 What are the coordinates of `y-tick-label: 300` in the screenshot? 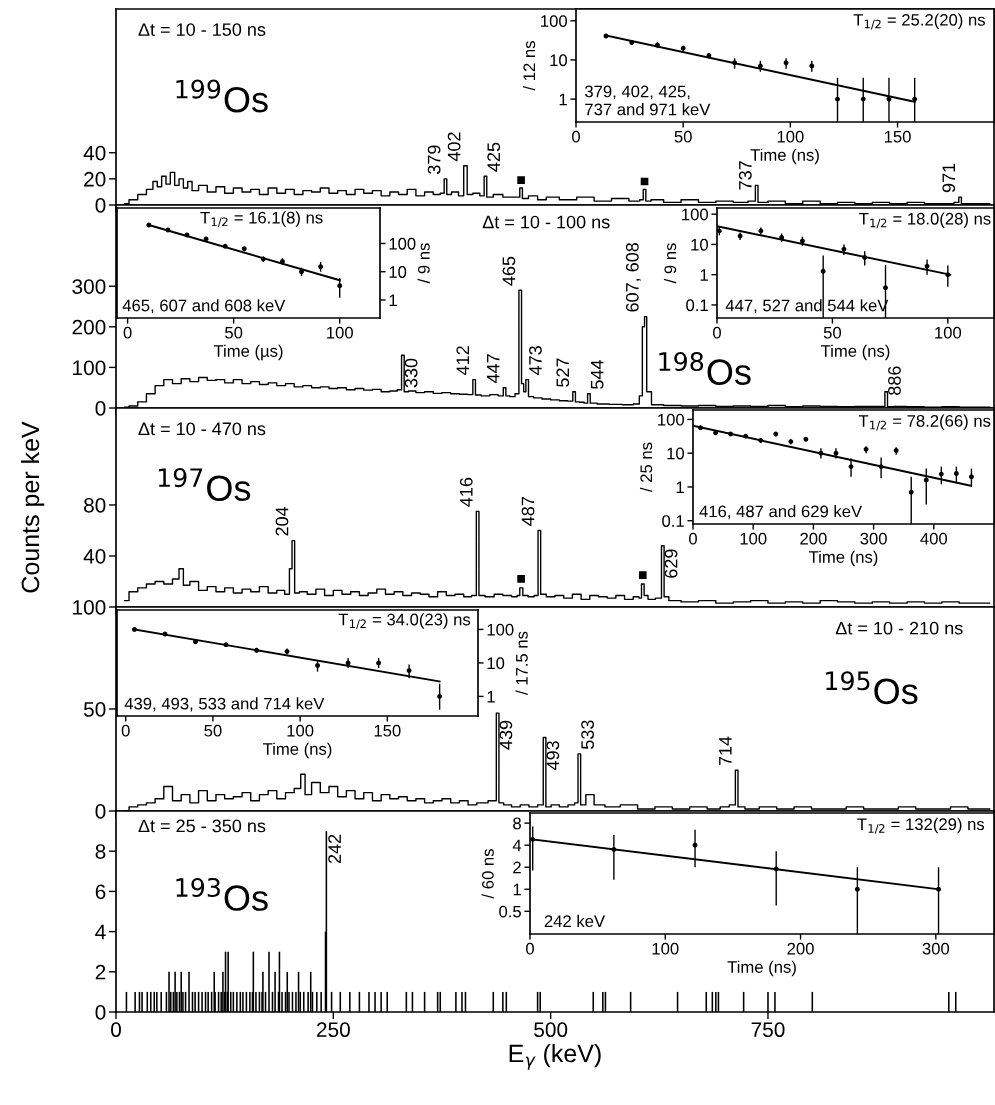 It's located at (89, 286).